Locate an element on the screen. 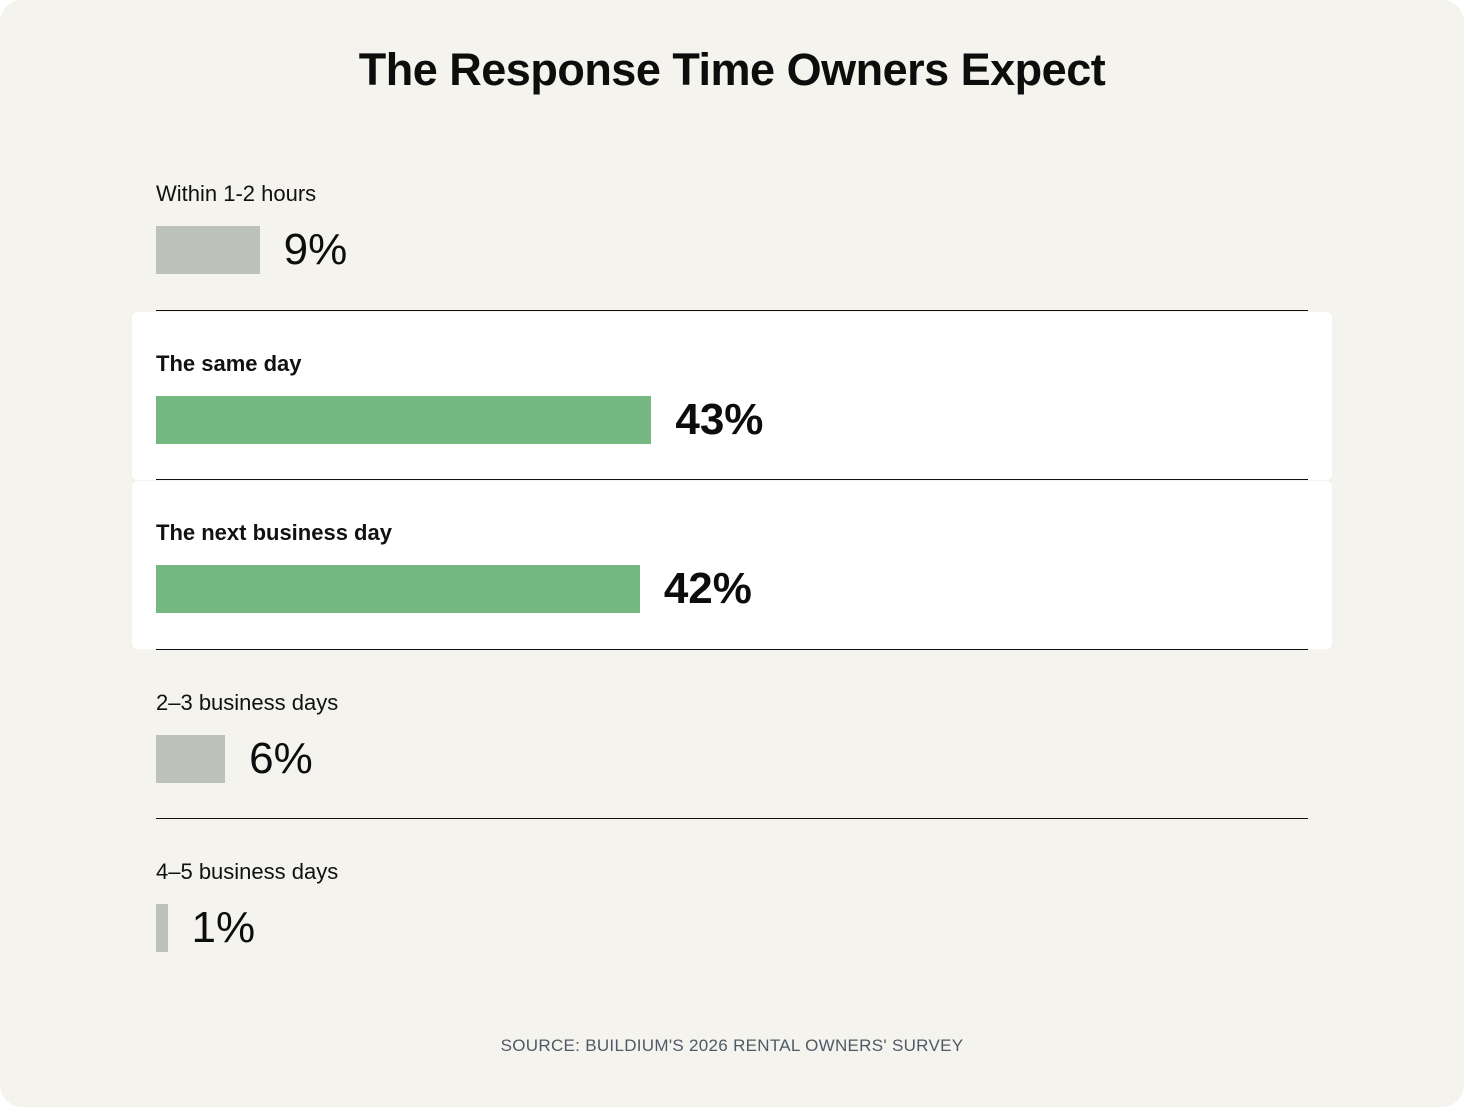 The width and height of the screenshot is (1464, 1107). chart-row: The next business day 42% is located at coordinates (732, 565).